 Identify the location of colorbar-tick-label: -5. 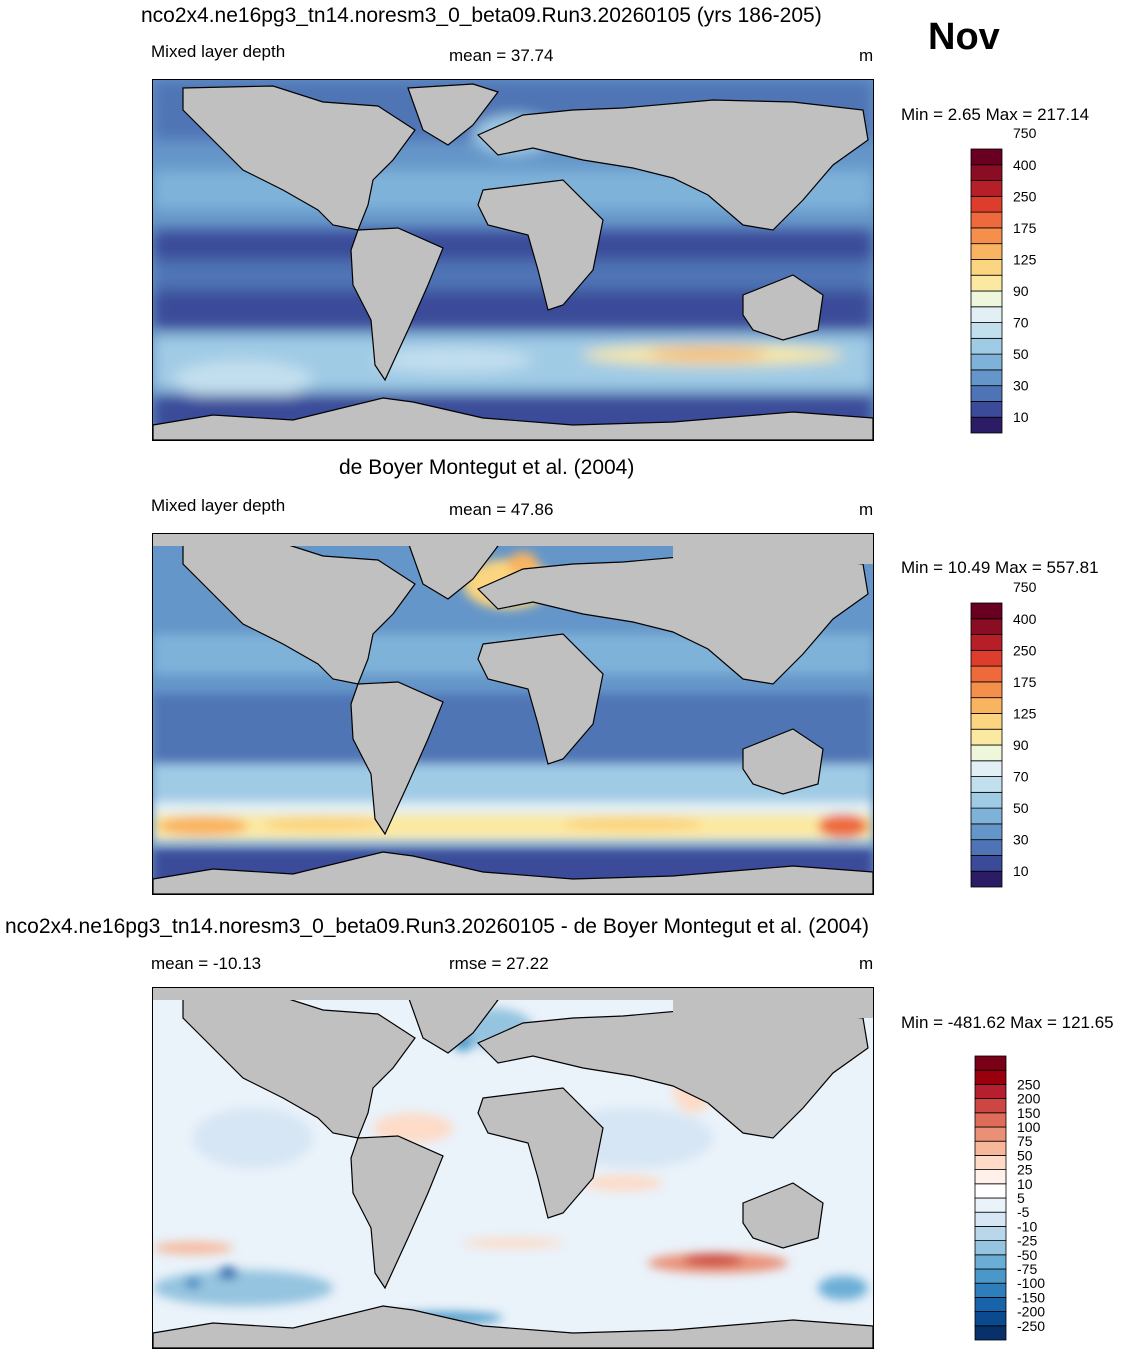
(1023, 1212).